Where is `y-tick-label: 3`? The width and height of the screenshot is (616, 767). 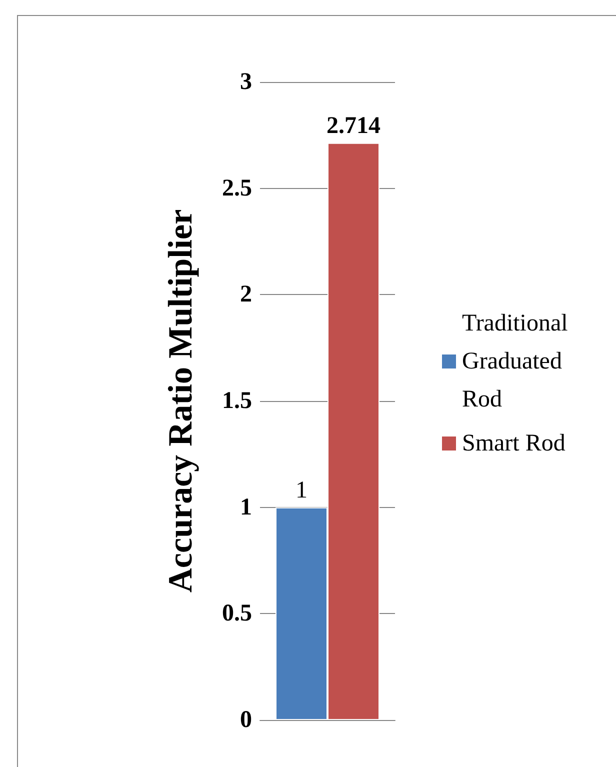 y-tick-label: 3 is located at coordinates (246, 82).